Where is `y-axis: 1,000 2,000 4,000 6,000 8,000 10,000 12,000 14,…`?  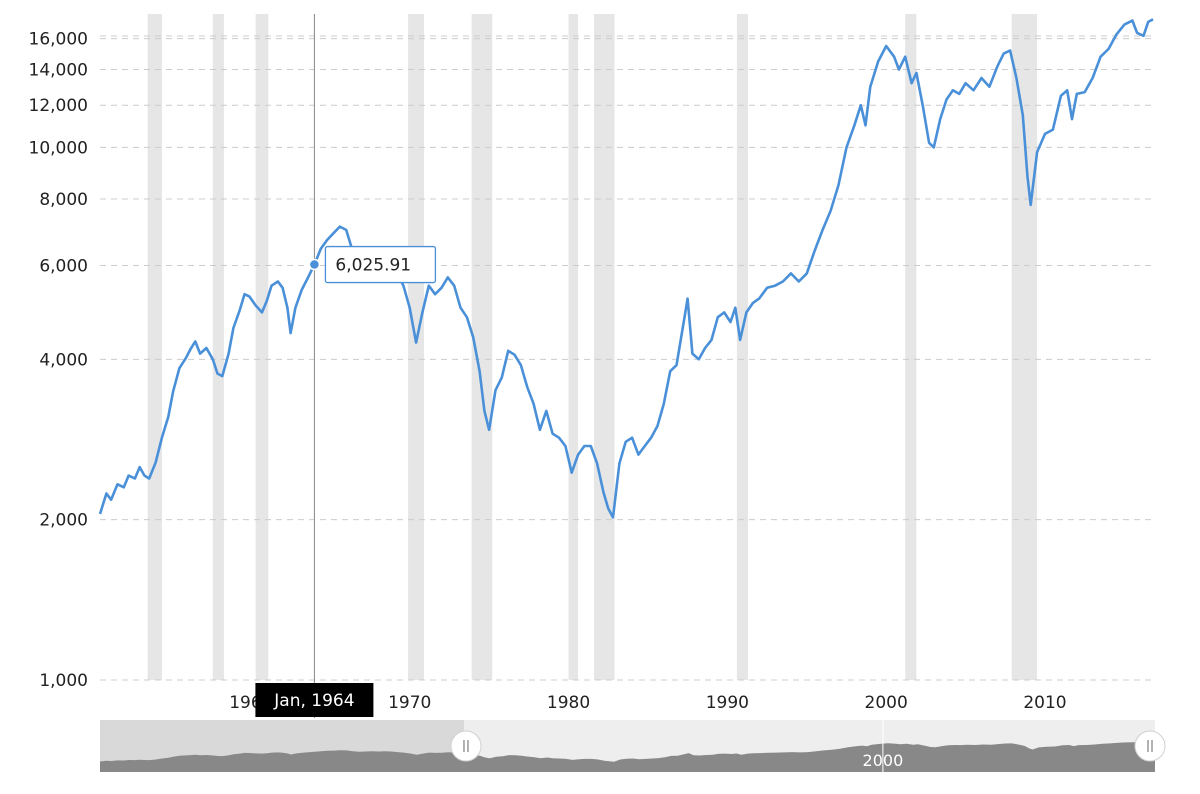 y-axis: 1,000 2,000 4,000 6,000 8,000 10,000 12,000 14,… is located at coordinates (58, 360).